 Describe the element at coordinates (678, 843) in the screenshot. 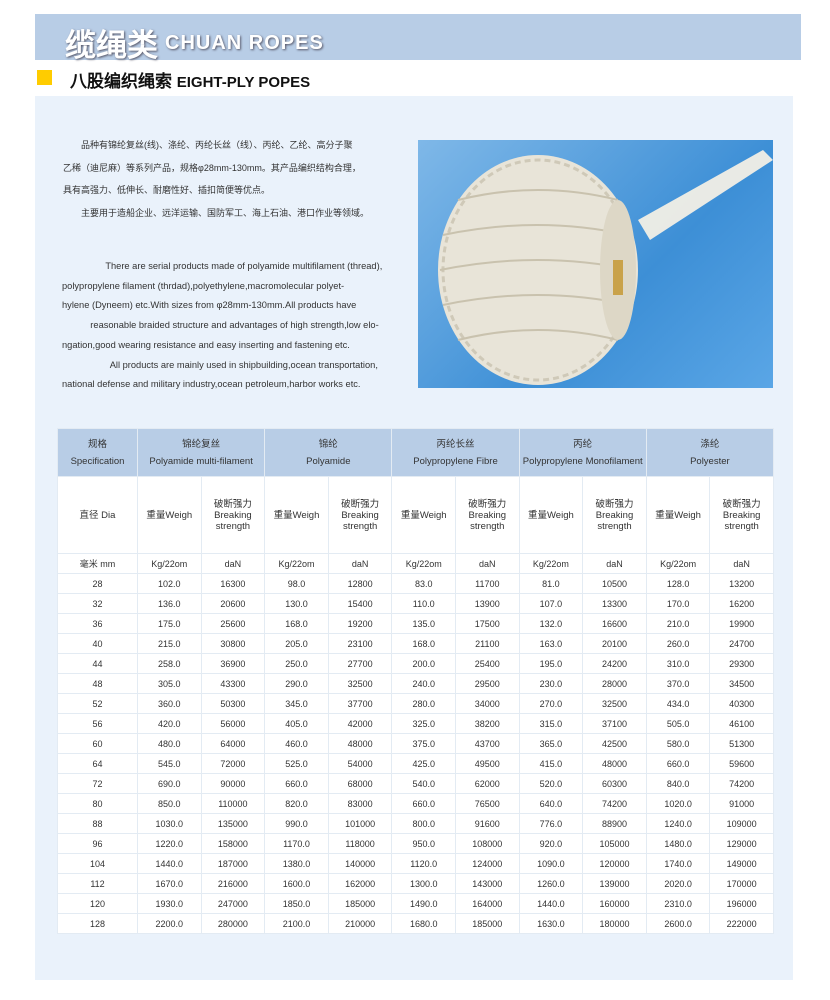

I see `table-cell: 1480.0` at that location.